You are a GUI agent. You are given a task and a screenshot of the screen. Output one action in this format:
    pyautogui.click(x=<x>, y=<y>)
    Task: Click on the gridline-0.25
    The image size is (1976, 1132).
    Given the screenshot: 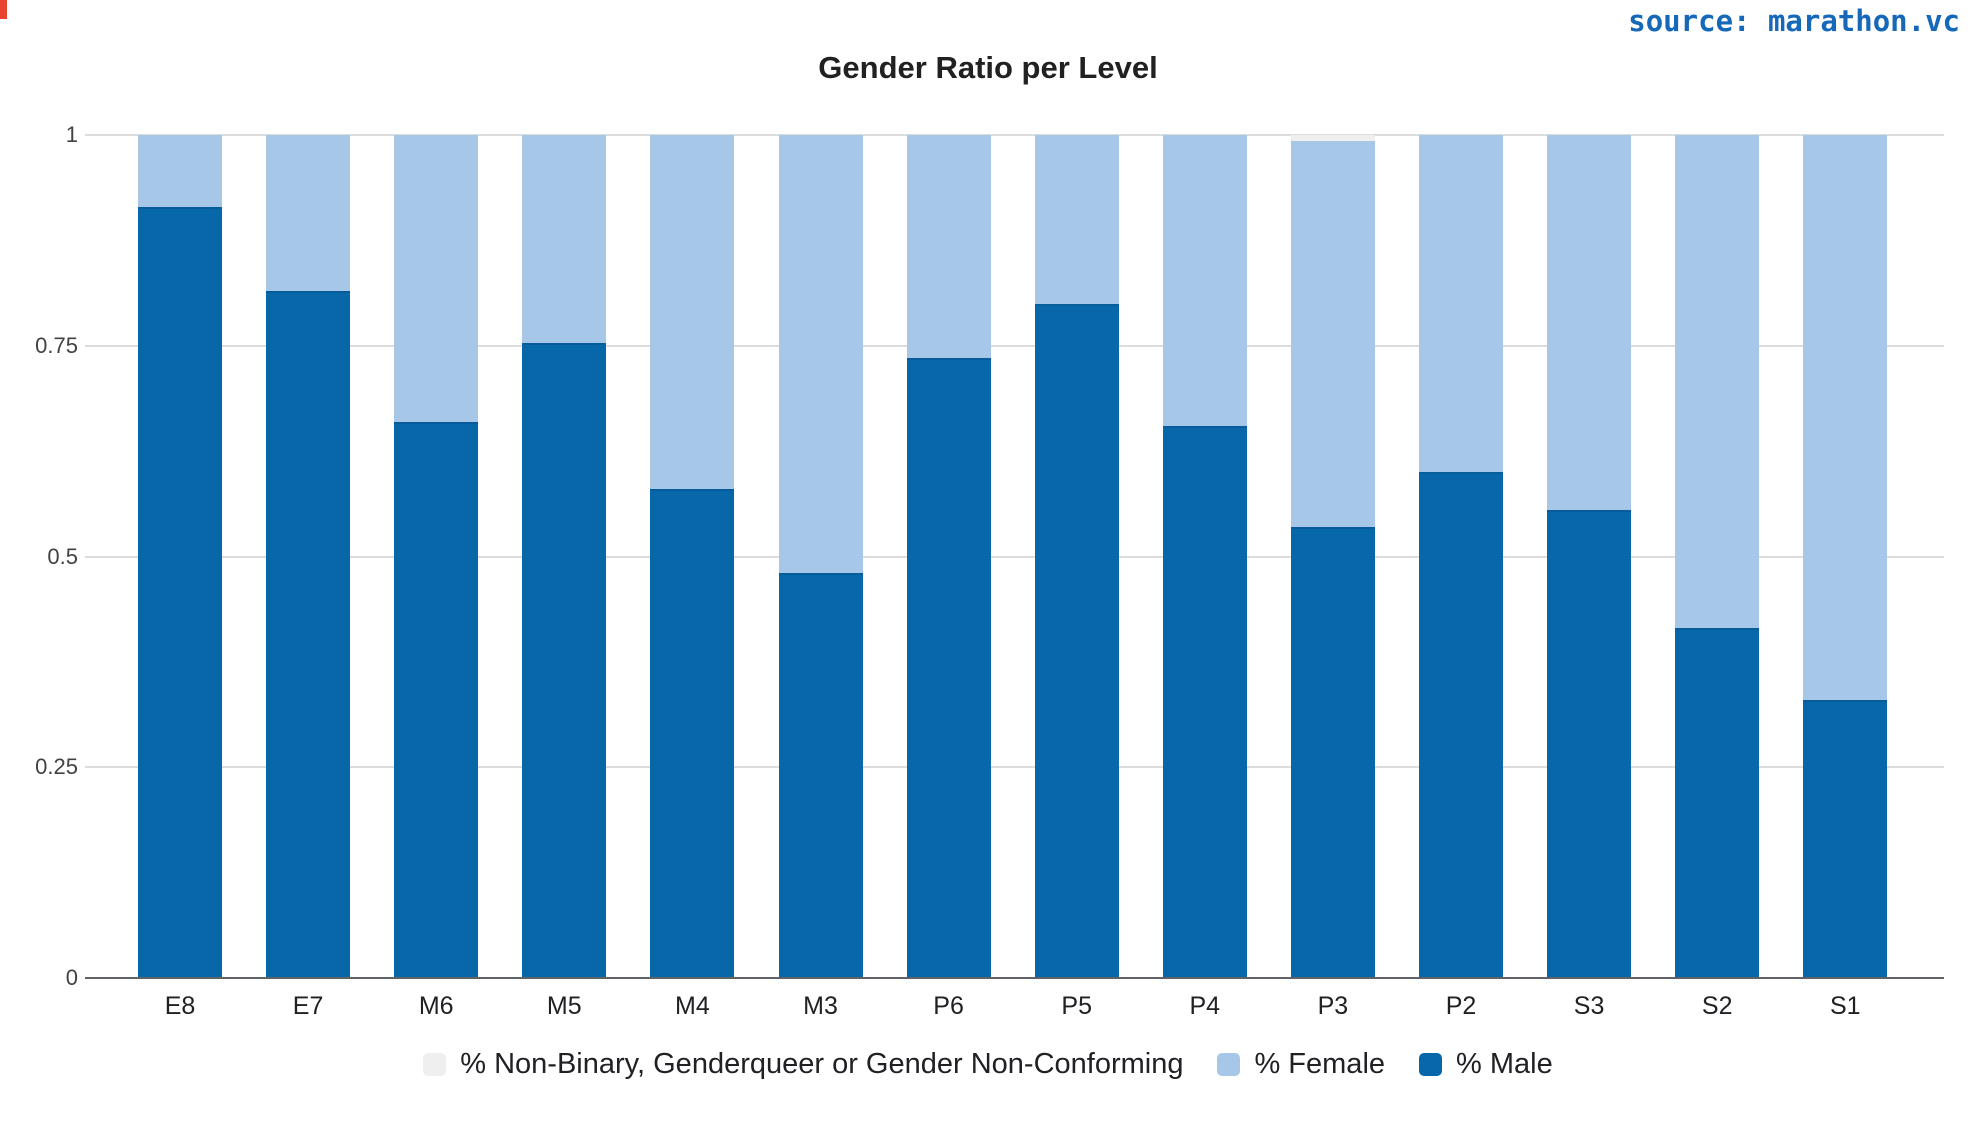 What is the action you would take?
    pyautogui.click(x=1014, y=767)
    